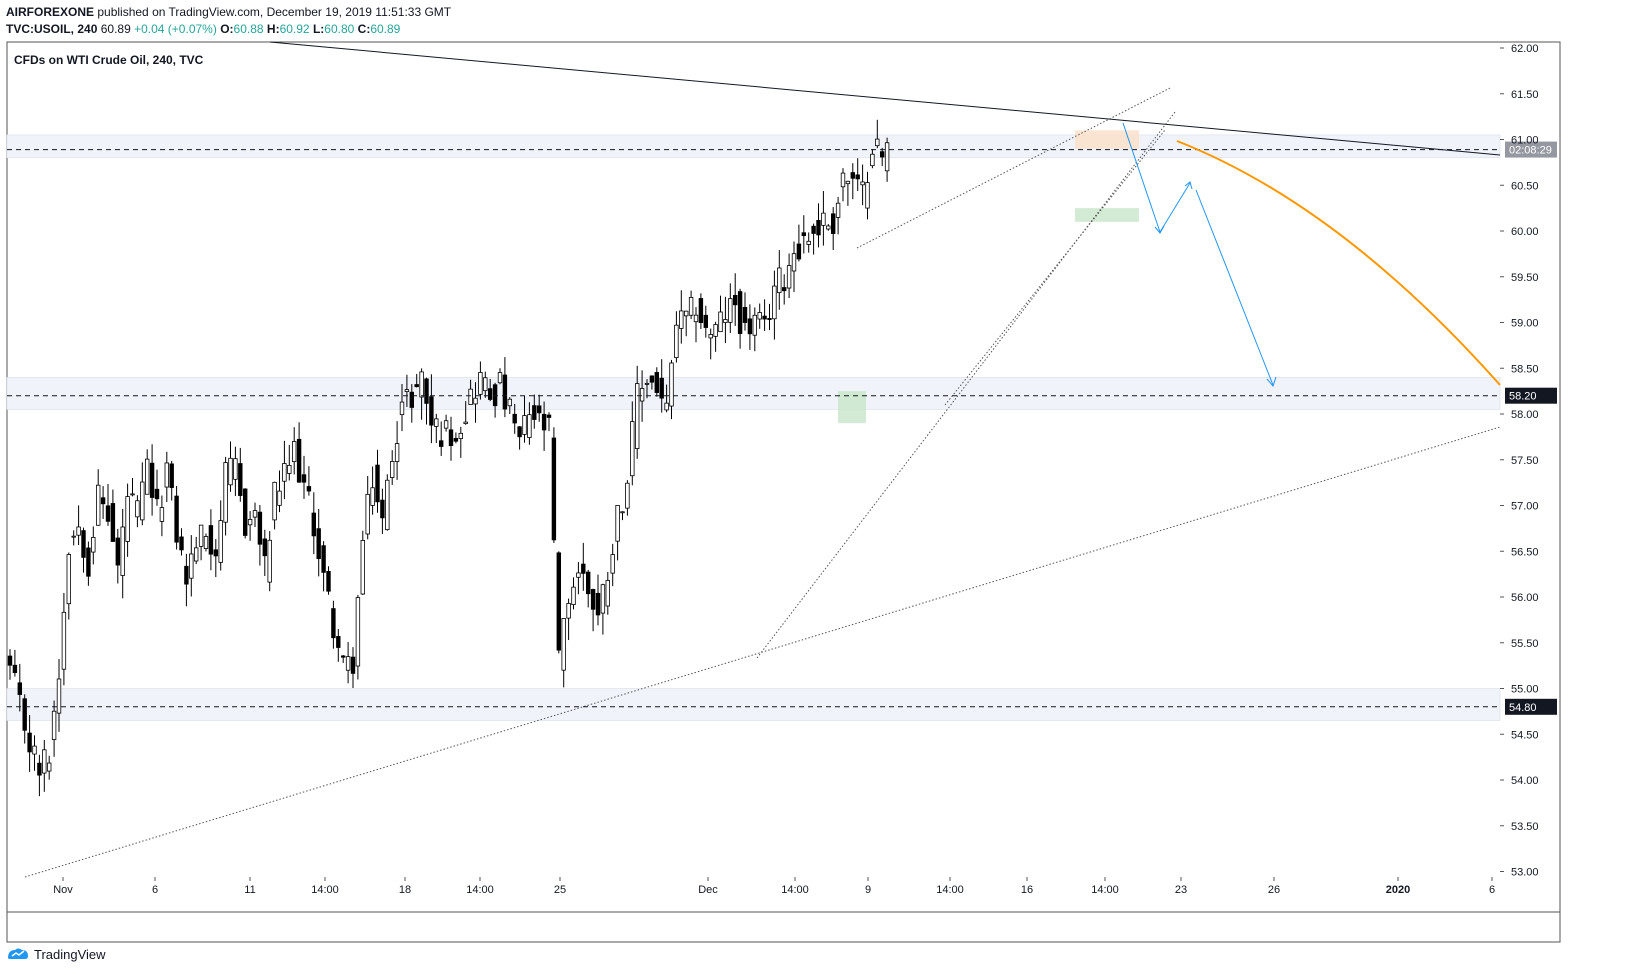 The width and height of the screenshot is (1627, 975). I want to click on price-tick-label: 62.00, so click(1525, 49).